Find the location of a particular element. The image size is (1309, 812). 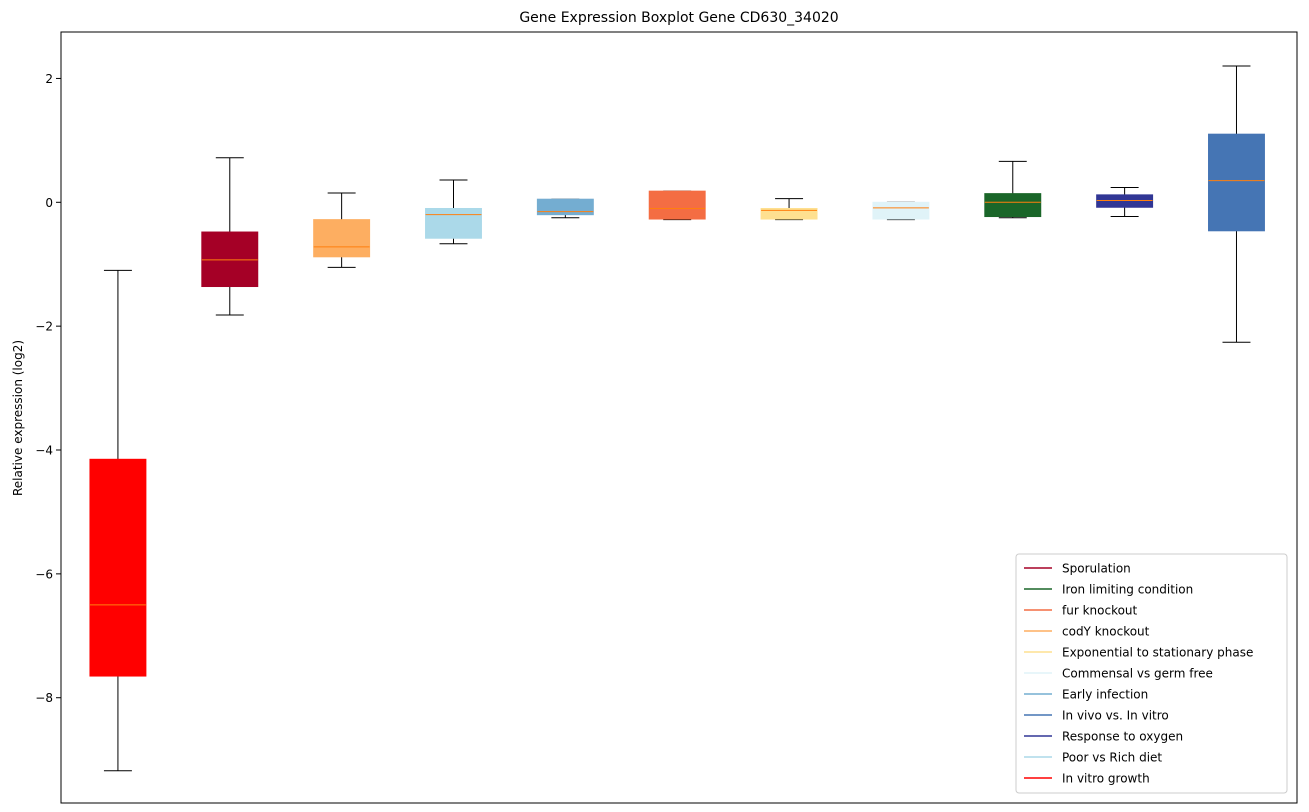

y-tick-label: 2 is located at coordinates (49, 79).